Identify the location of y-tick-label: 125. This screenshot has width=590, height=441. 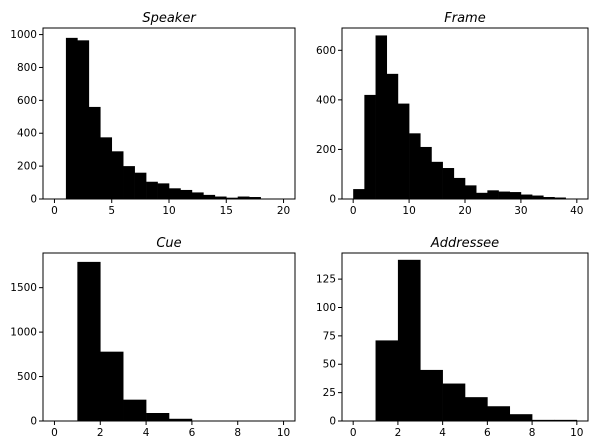
(326, 280).